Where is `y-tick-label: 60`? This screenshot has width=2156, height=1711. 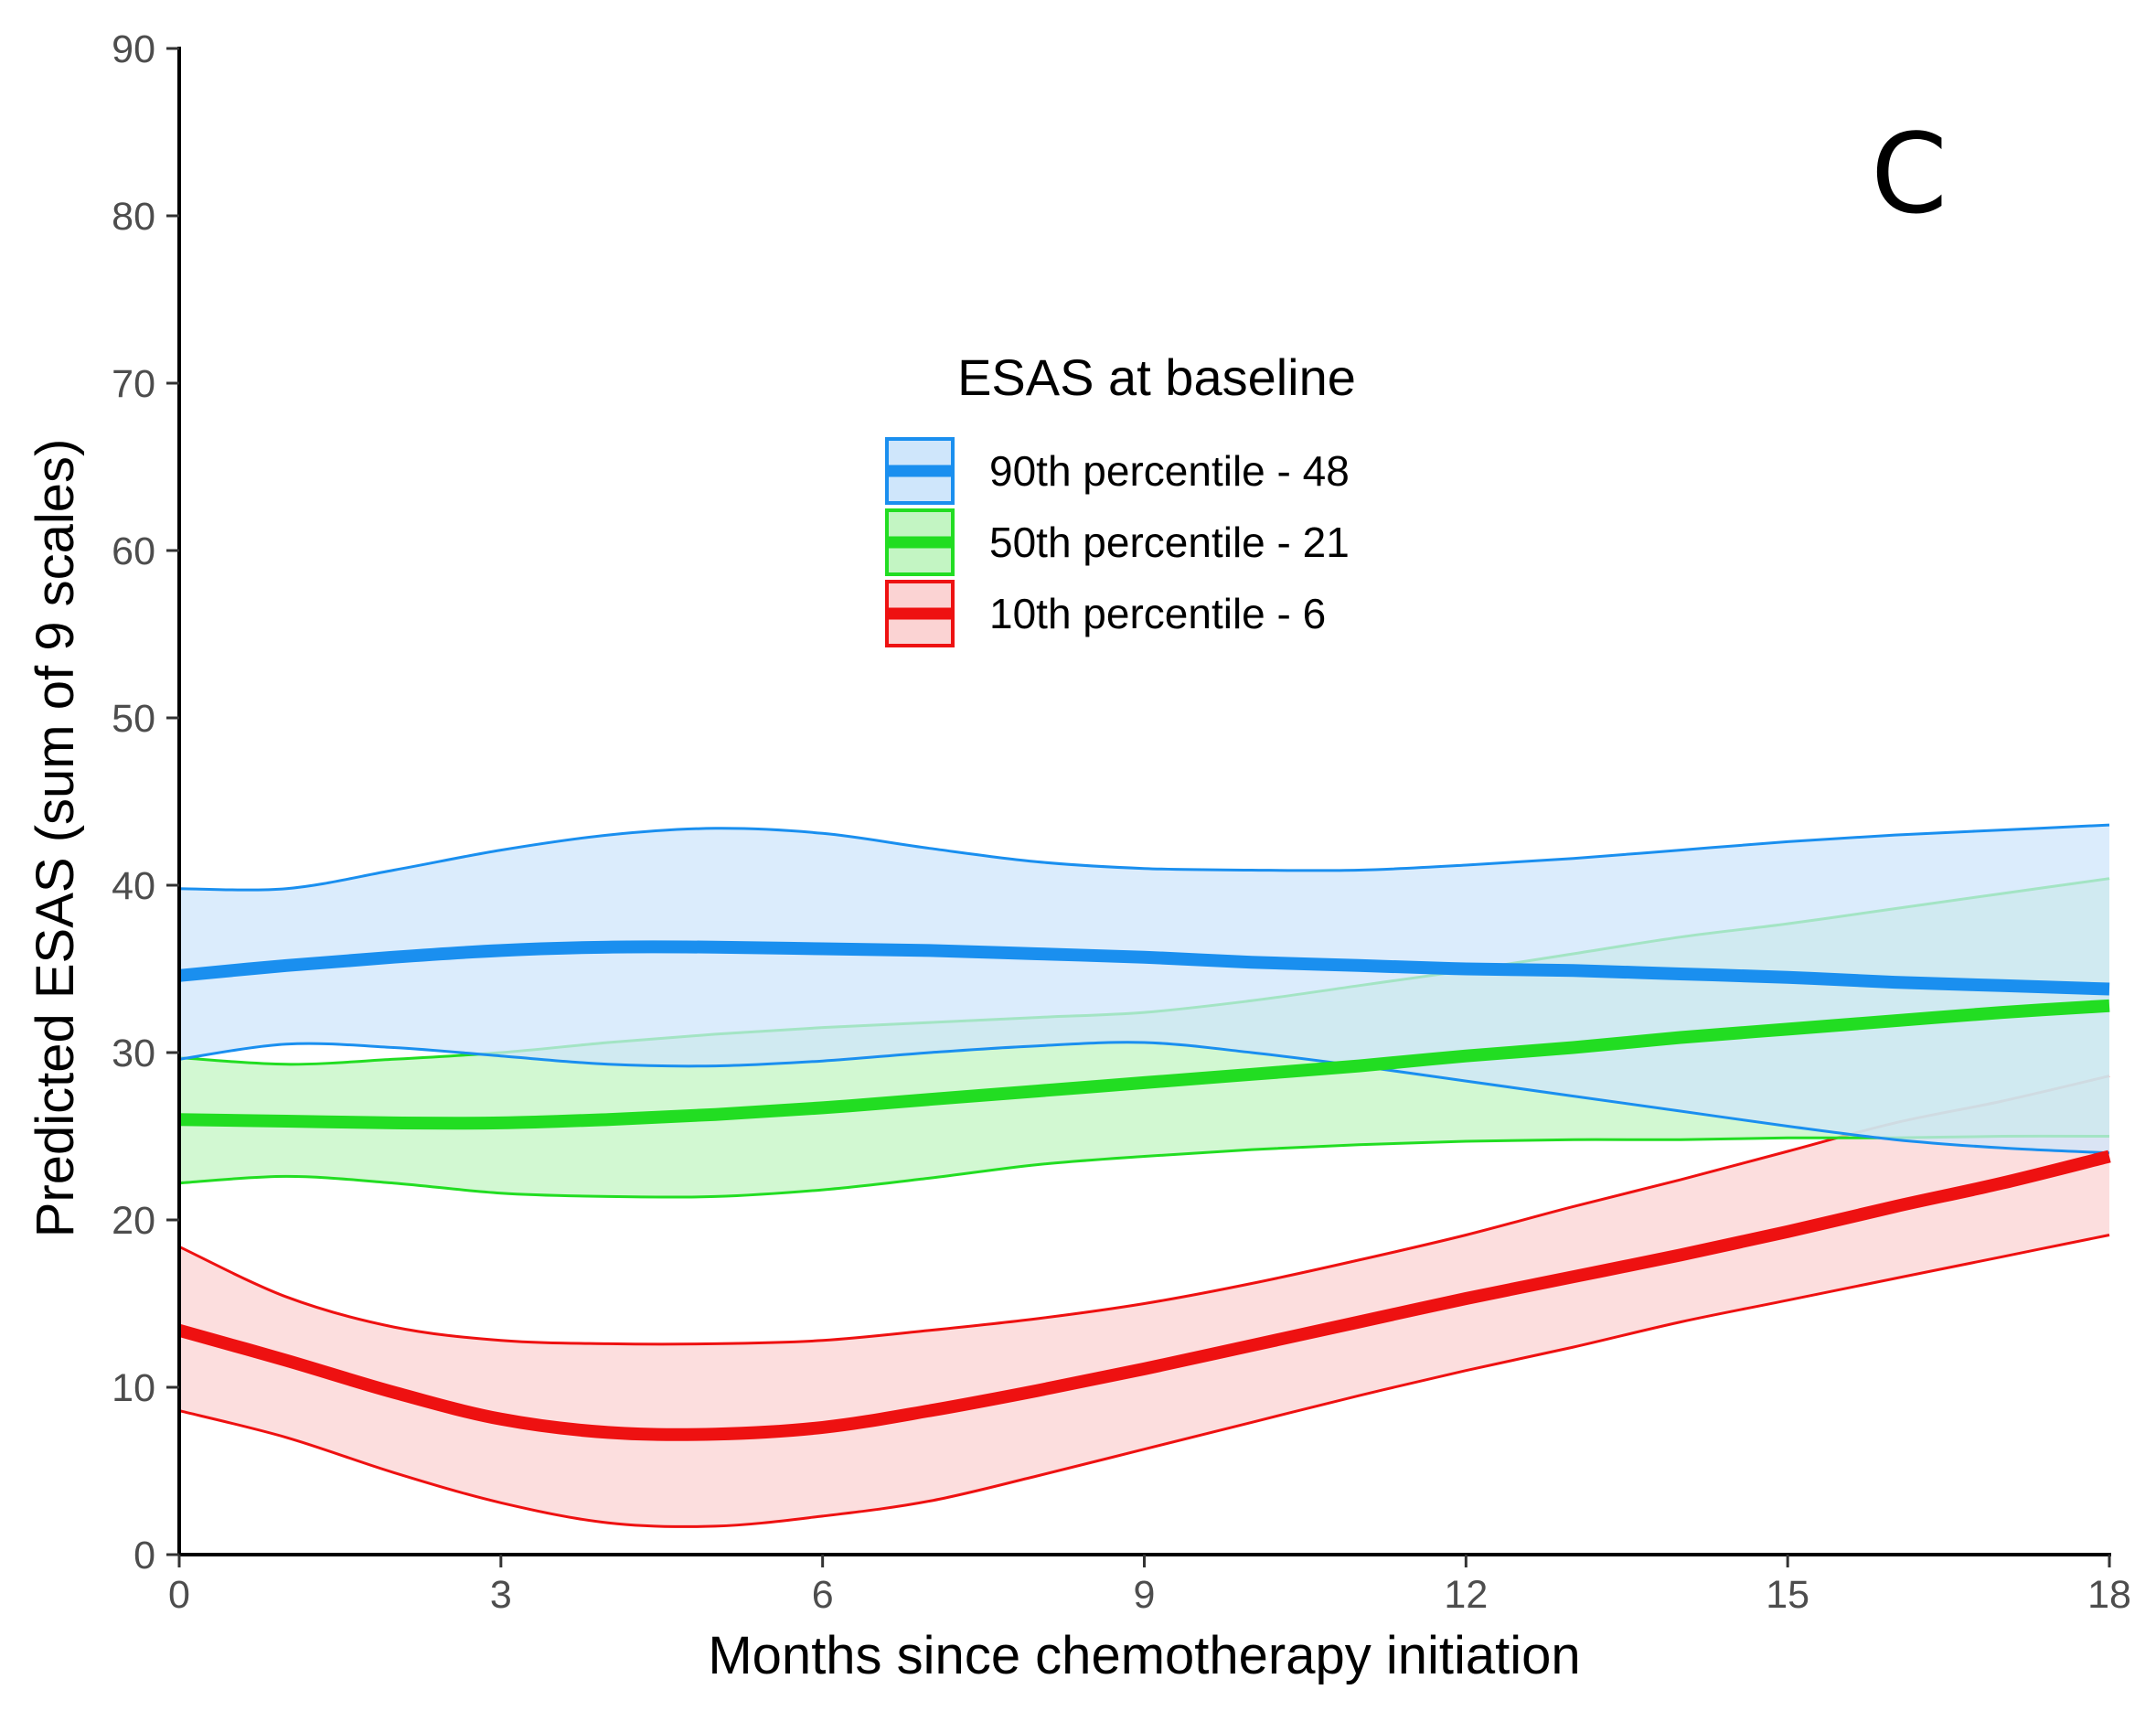 y-tick-label: 60 is located at coordinates (133, 551).